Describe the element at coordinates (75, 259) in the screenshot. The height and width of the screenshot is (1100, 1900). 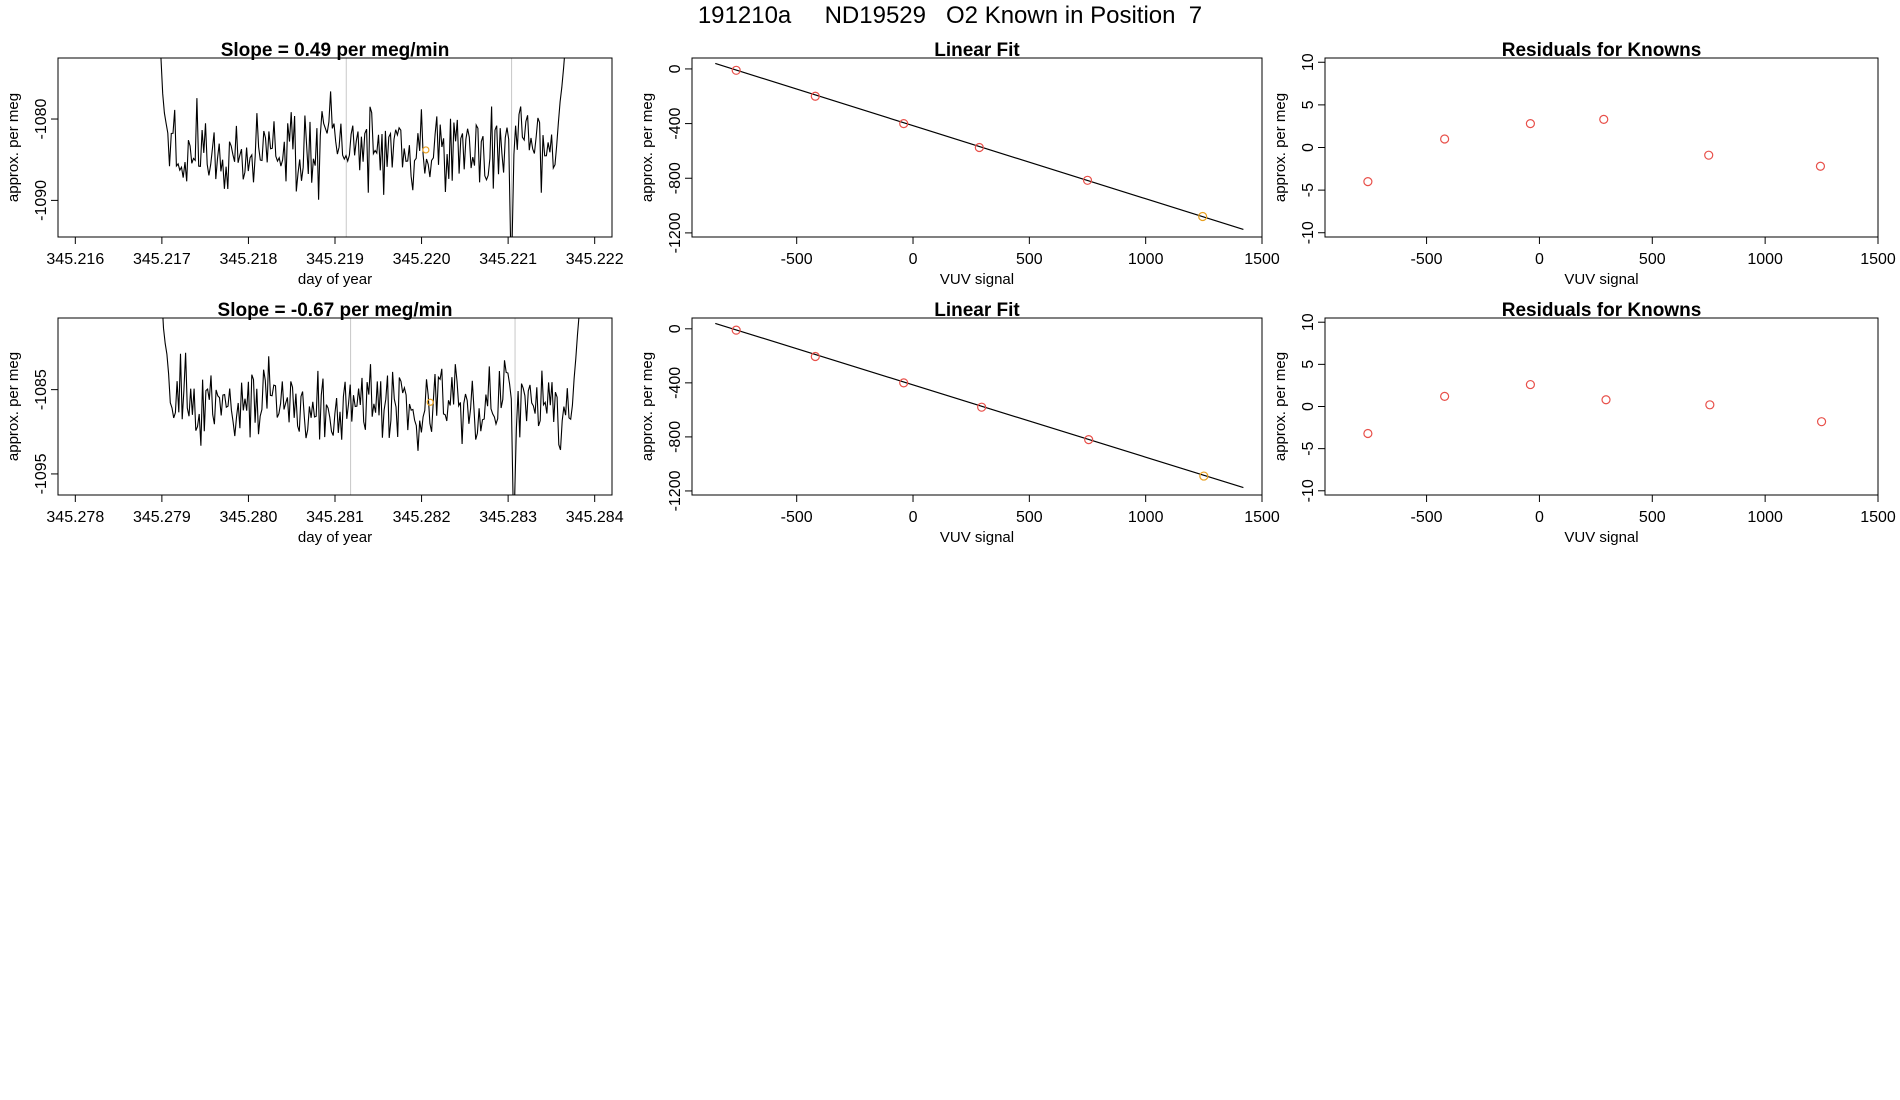
I see `x-tick-label: 345.216` at that location.